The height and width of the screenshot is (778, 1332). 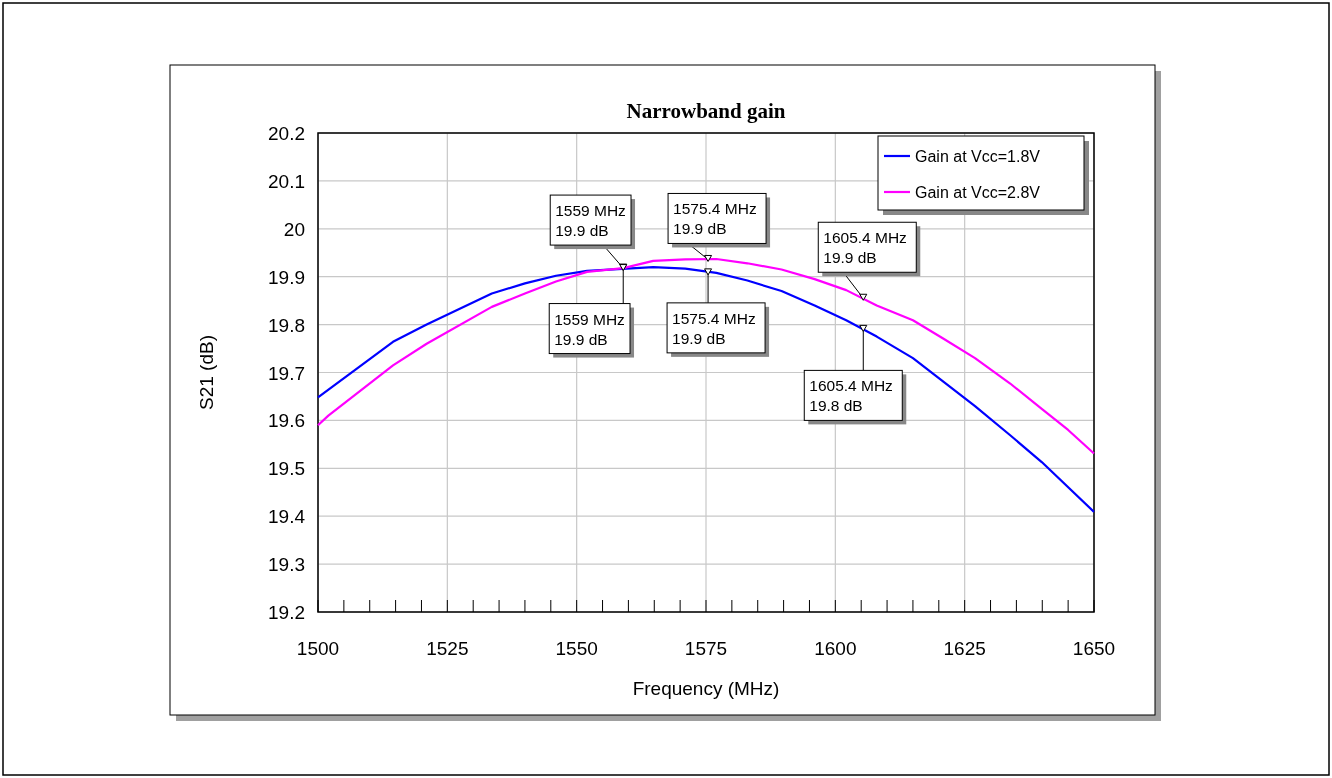 What do you see at coordinates (286, 421) in the screenshot?
I see `y-tick-label: 19.6` at bounding box center [286, 421].